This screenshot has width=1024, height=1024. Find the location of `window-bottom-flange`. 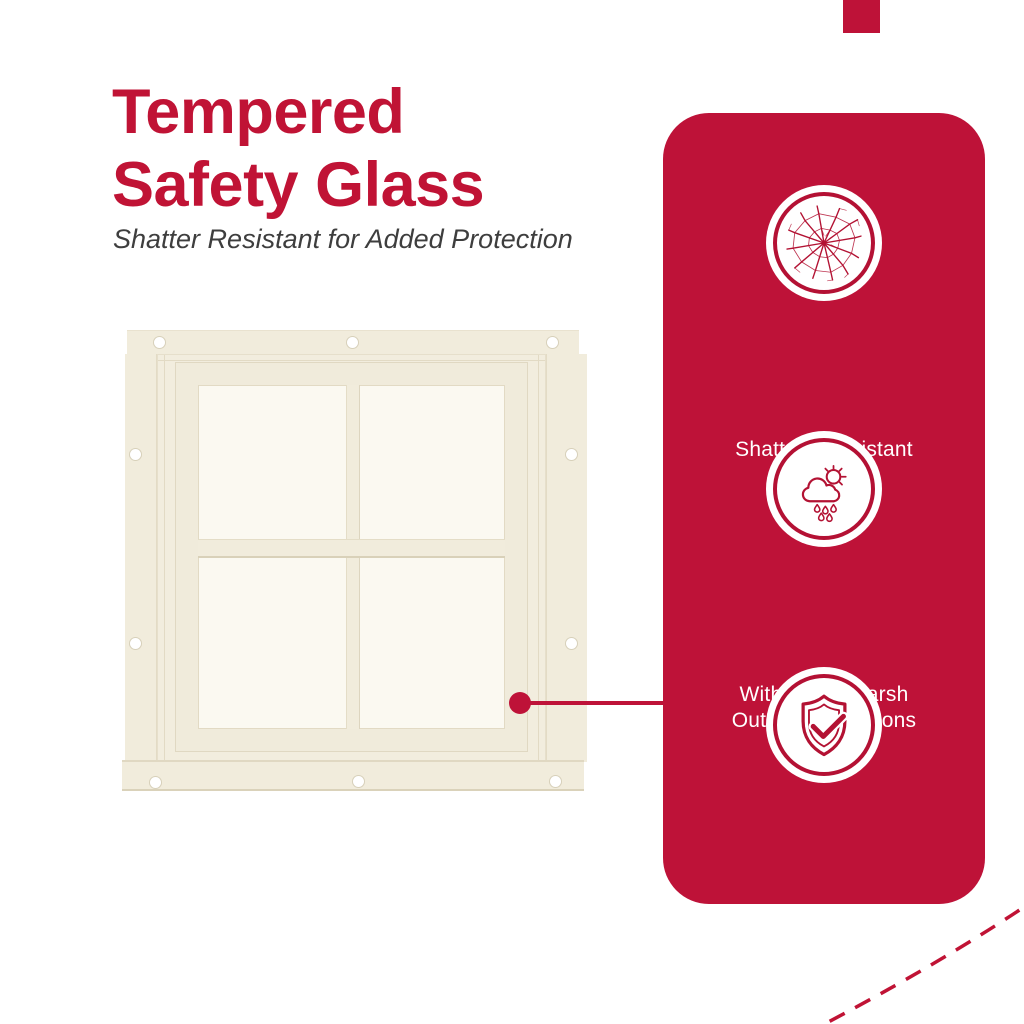

window-bottom-flange is located at coordinates (353, 775).